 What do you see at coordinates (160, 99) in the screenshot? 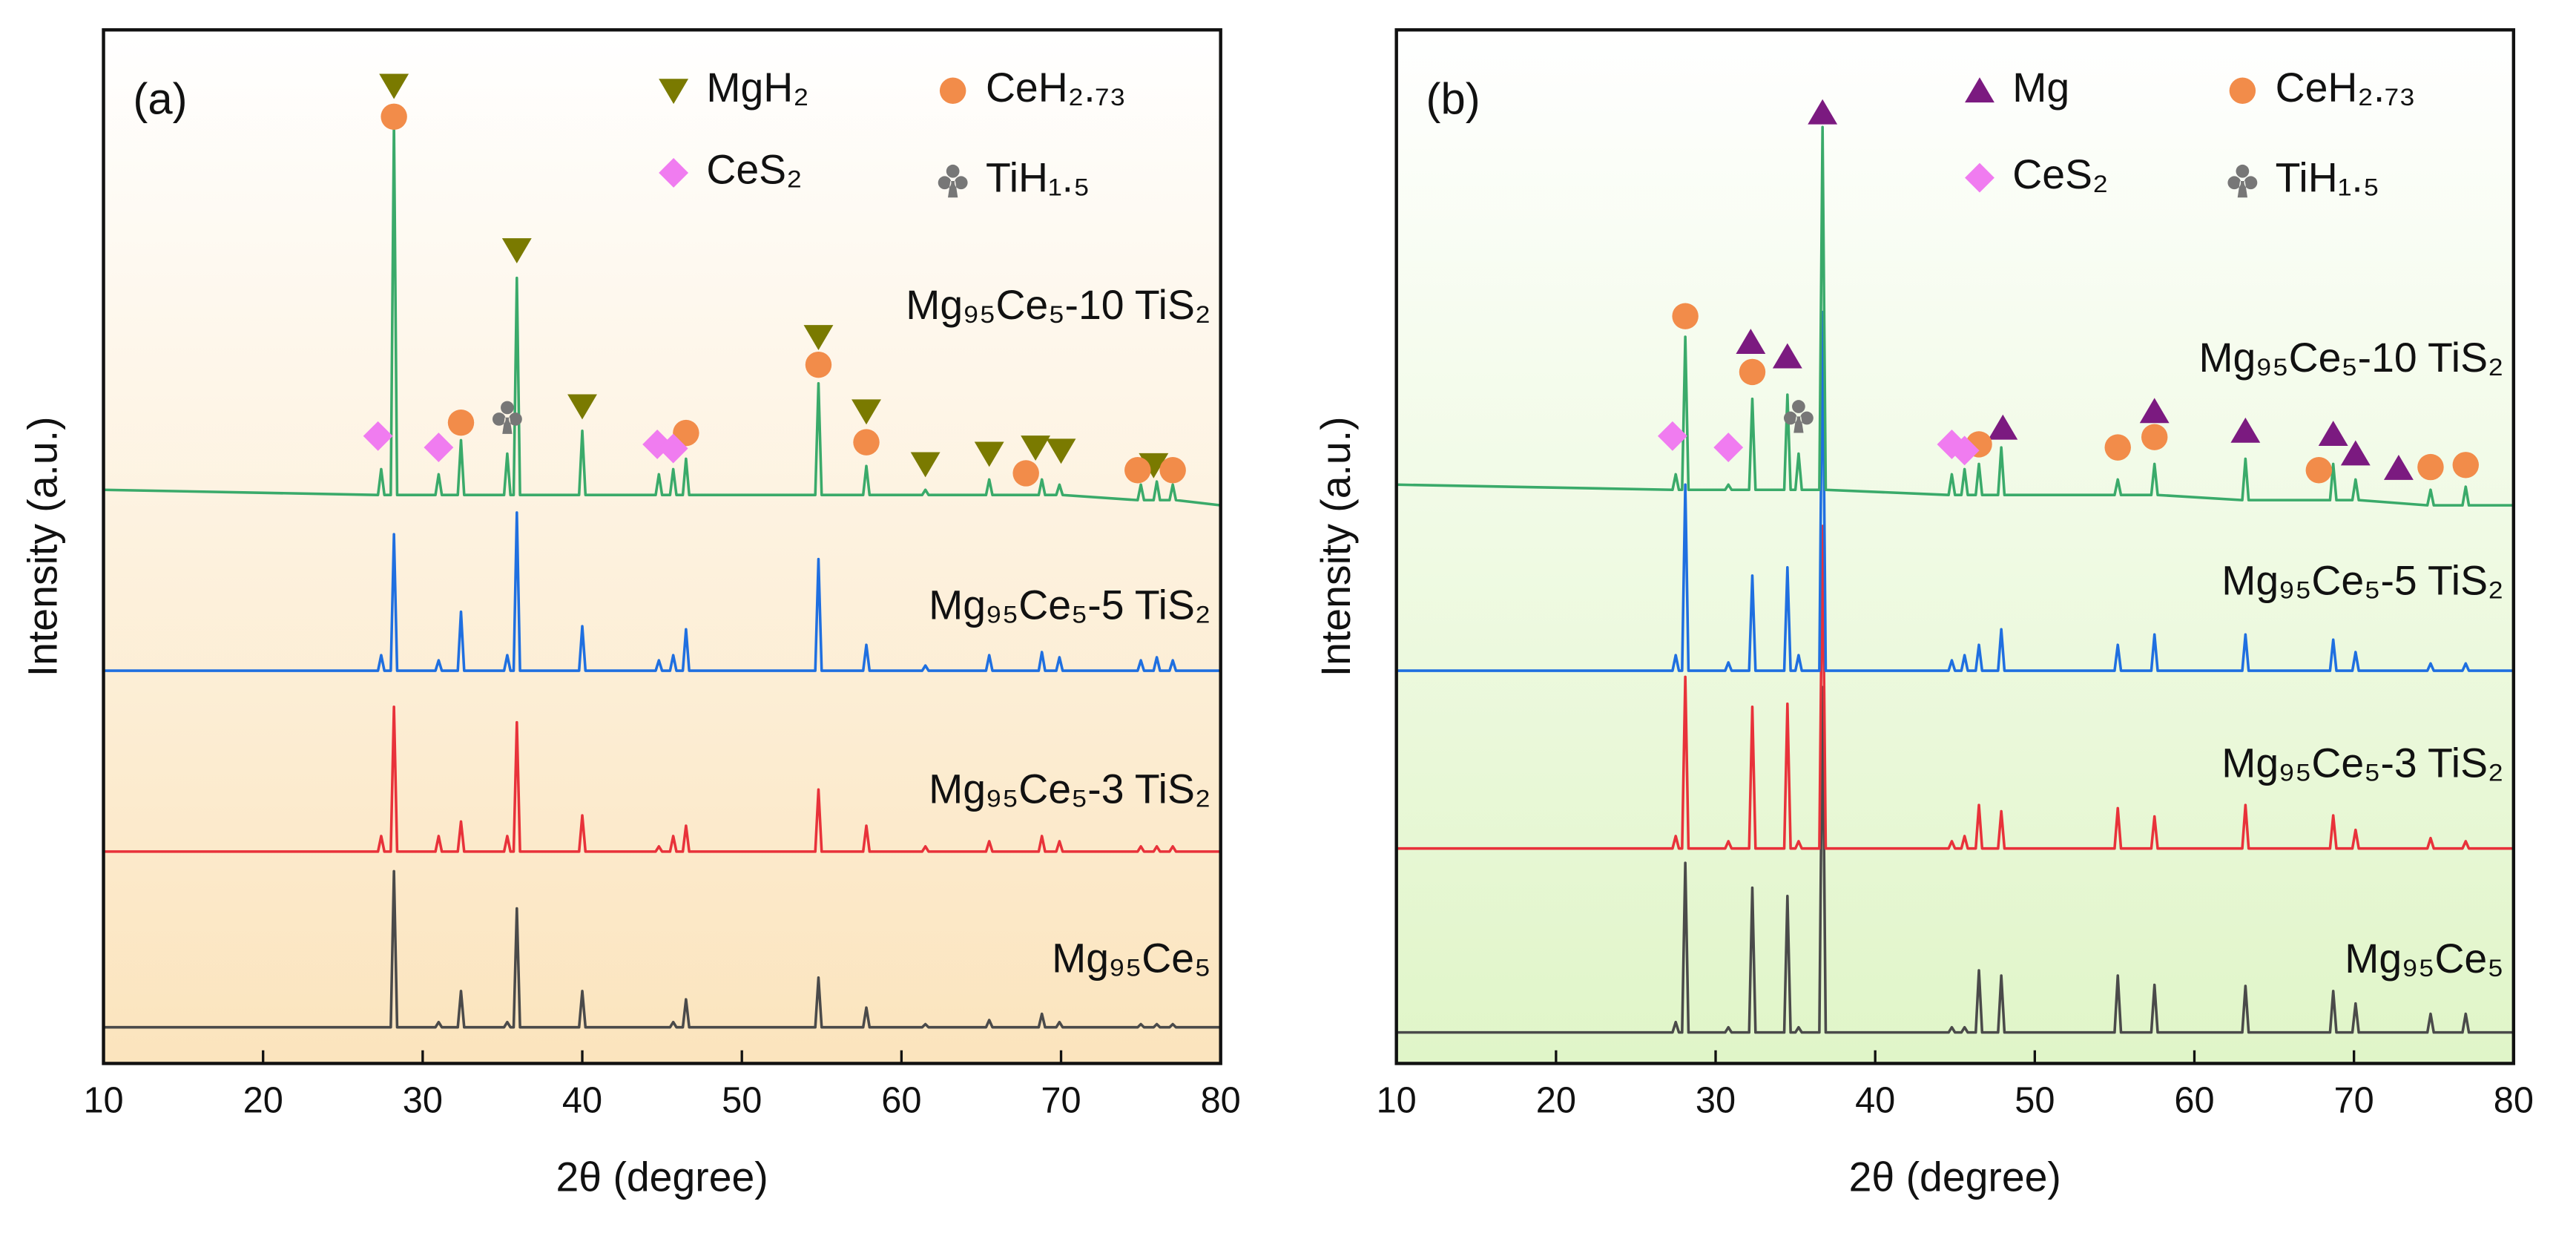
I see `panel-label: (a)` at bounding box center [160, 99].